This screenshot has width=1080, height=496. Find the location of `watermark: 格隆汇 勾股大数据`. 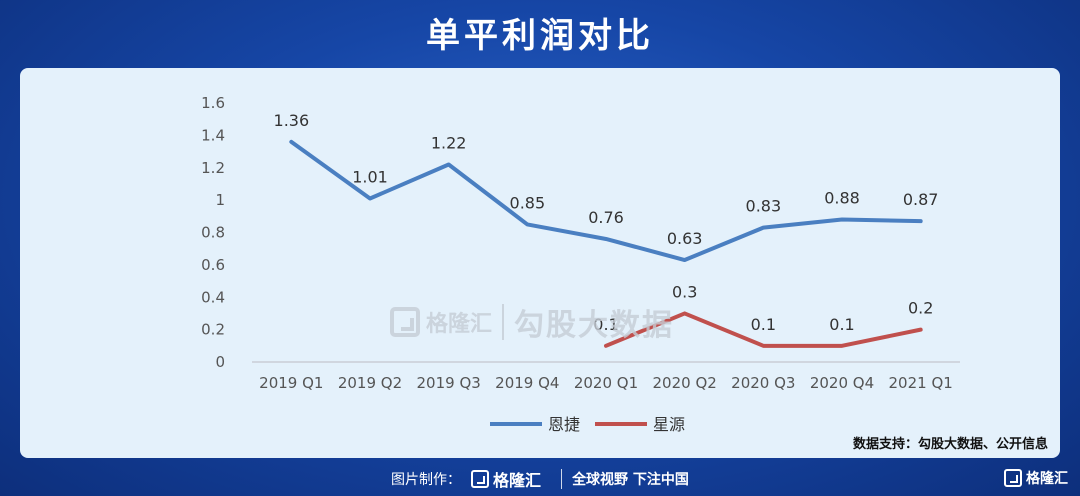

watermark: 格隆汇 勾股大数据 is located at coordinates (532, 322).